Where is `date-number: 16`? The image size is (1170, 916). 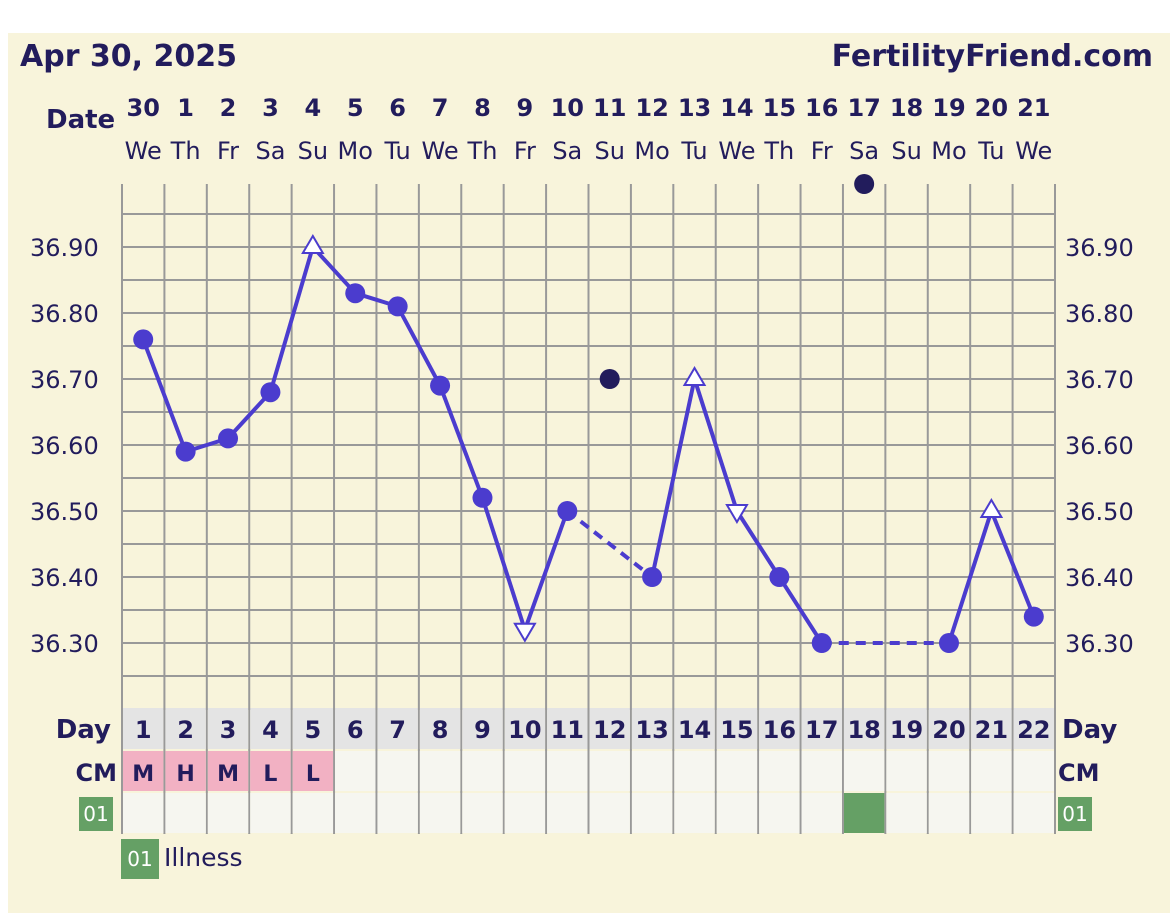 date-number: 16 is located at coordinates (821, 108).